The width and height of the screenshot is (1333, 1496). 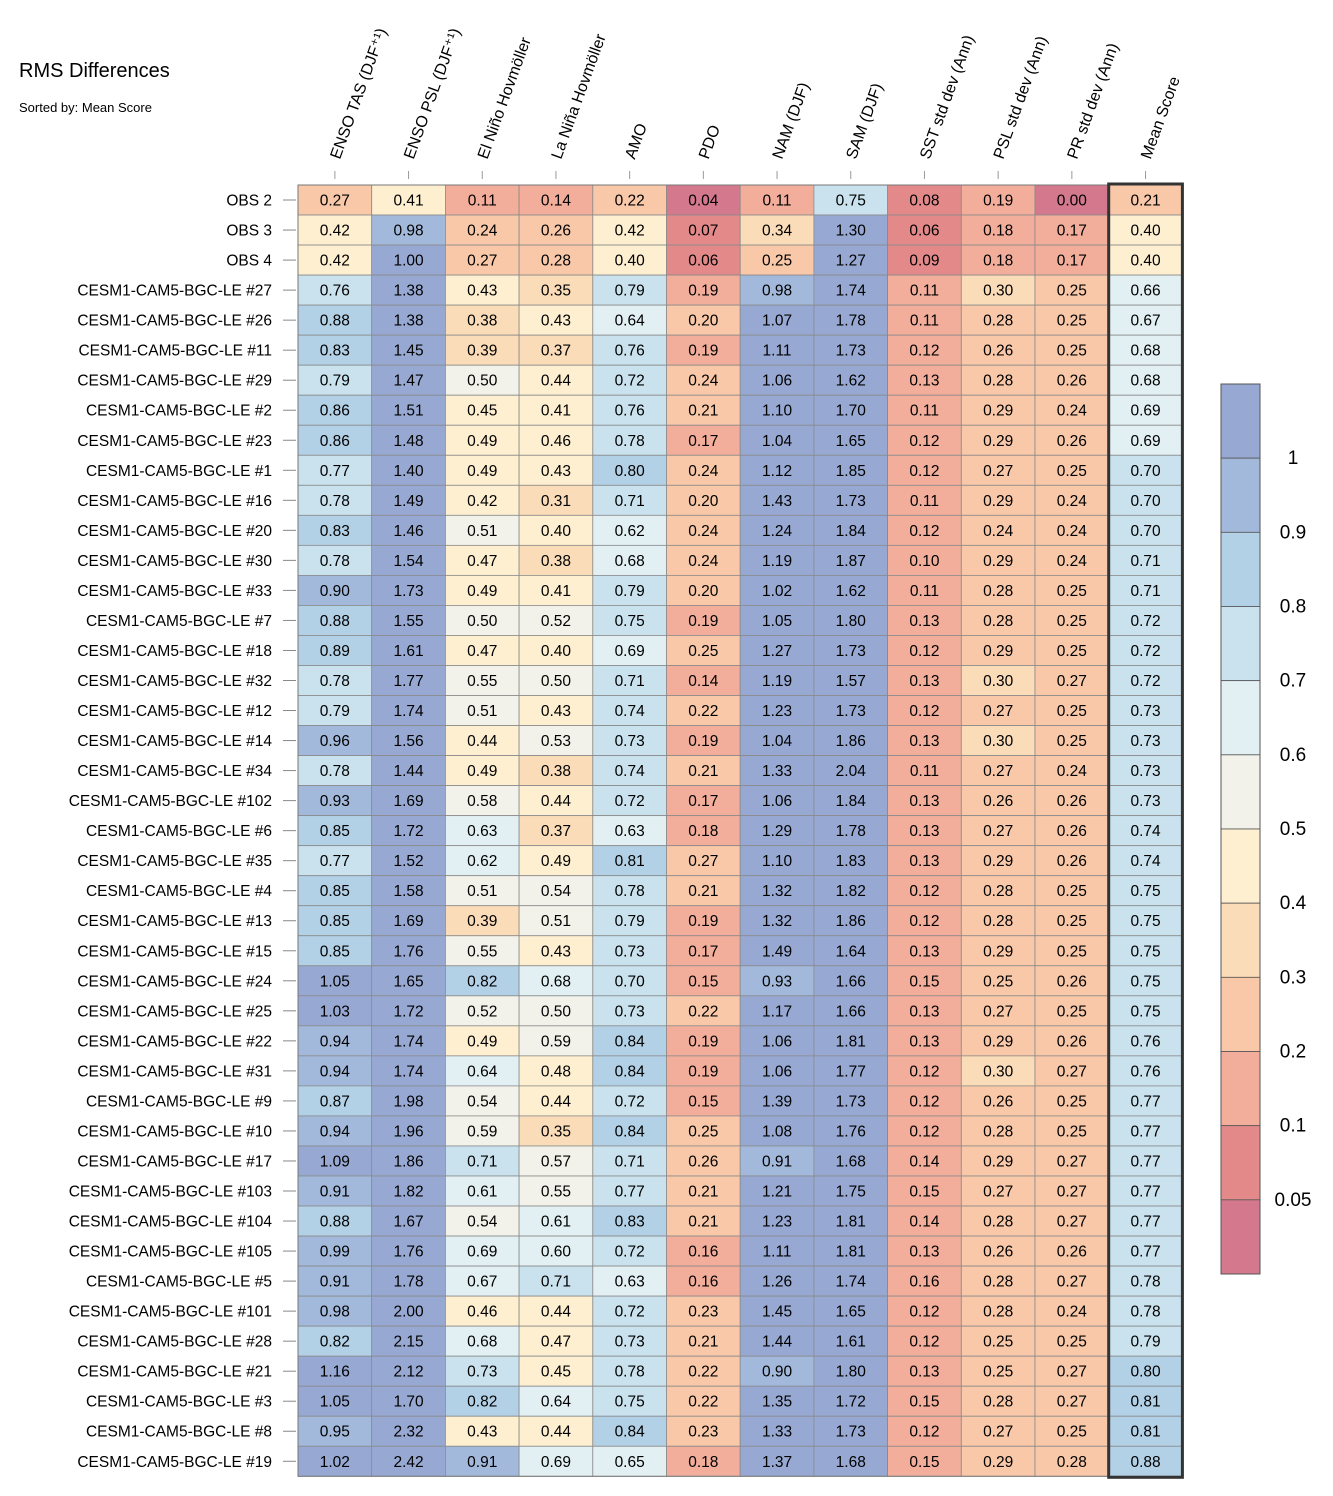 I want to click on cell-value: 0.17, so click(x=703, y=441).